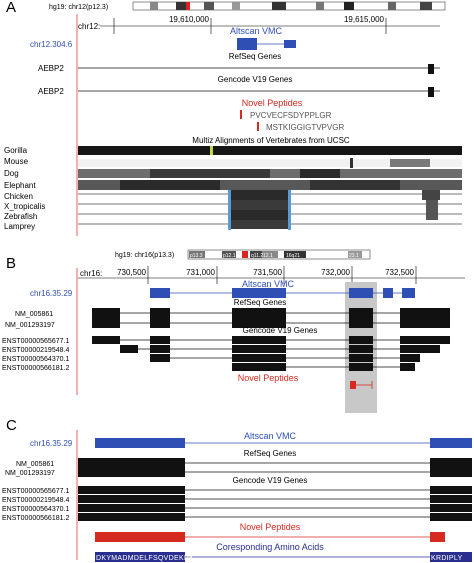 The image size is (474, 563). What do you see at coordinates (364, 19) in the screenshot?
I see `panel-a-tick-2: 19,615,000` at bounding box center [364, 19].